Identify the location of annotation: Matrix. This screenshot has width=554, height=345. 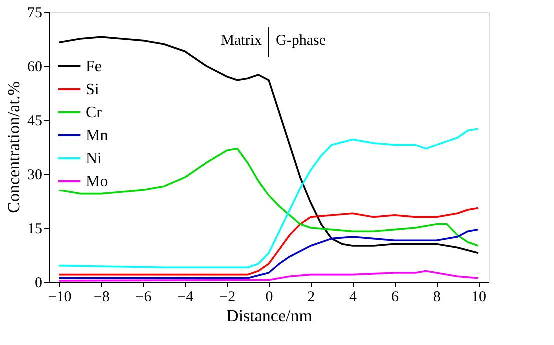
(241, 41).